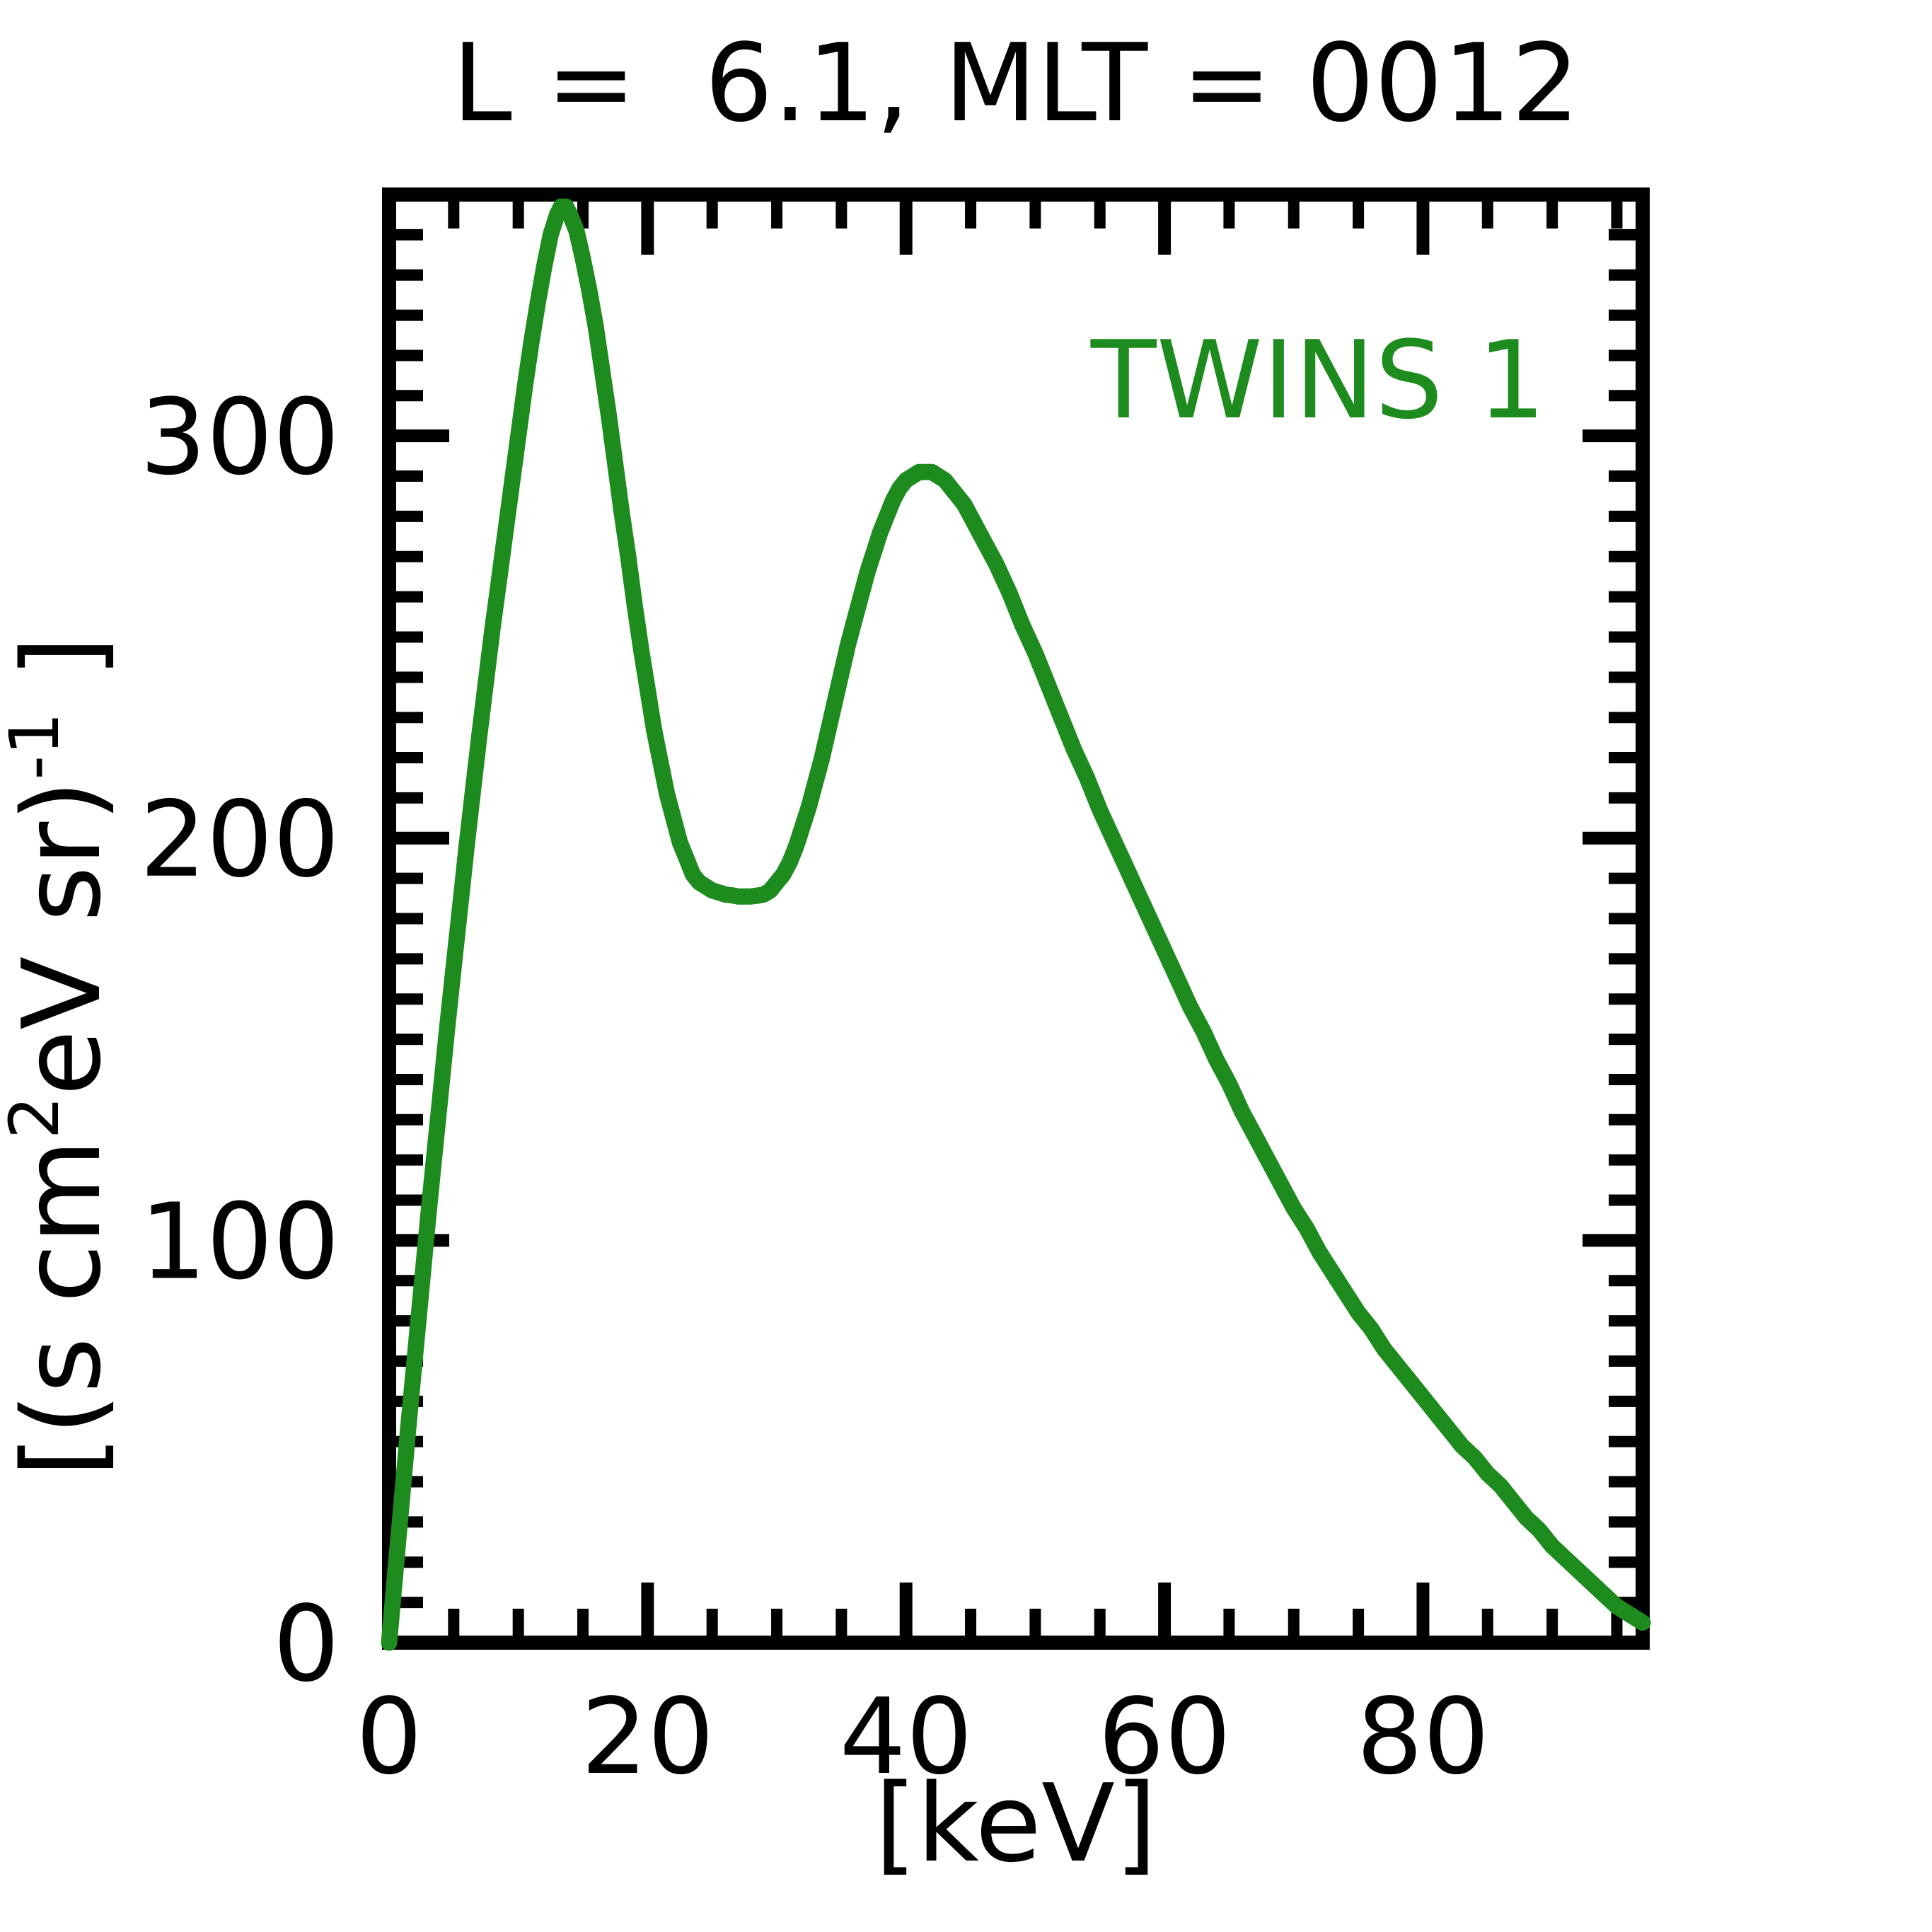  What do you see at coordinates (1016, 83) in the screenshot?
I see `chart-title: L = 6.1, MLT = 0012` at bounding box center [1016, 83].